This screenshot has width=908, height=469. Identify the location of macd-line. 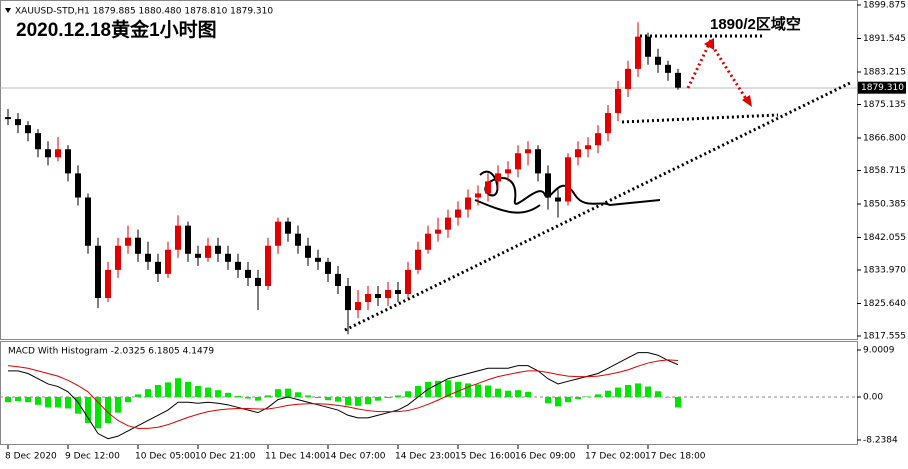
(343, 396).